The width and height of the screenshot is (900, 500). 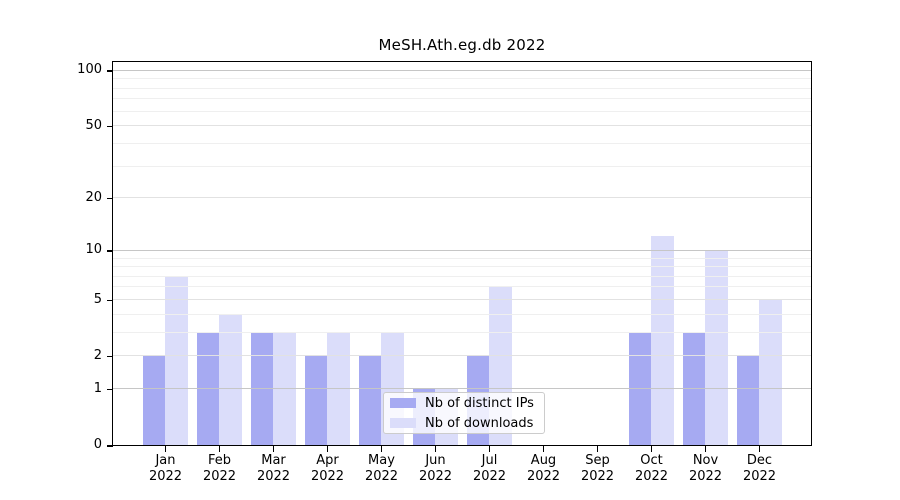 What do you see at coordinates (403, 423) in the screenshot?
I see `legend-swatch-downloads` at bounding box center [403, 423].